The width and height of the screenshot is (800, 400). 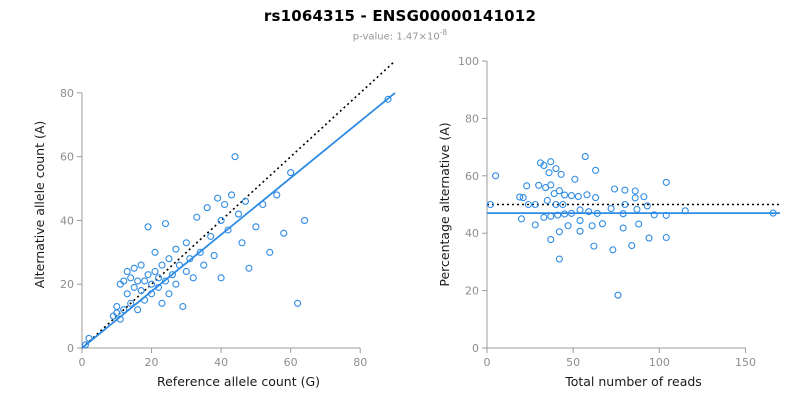 What do you see at coordinates (152, 362) in the screenshot?
I see `x-tick-label: 20` at bounding box center [152, 362].